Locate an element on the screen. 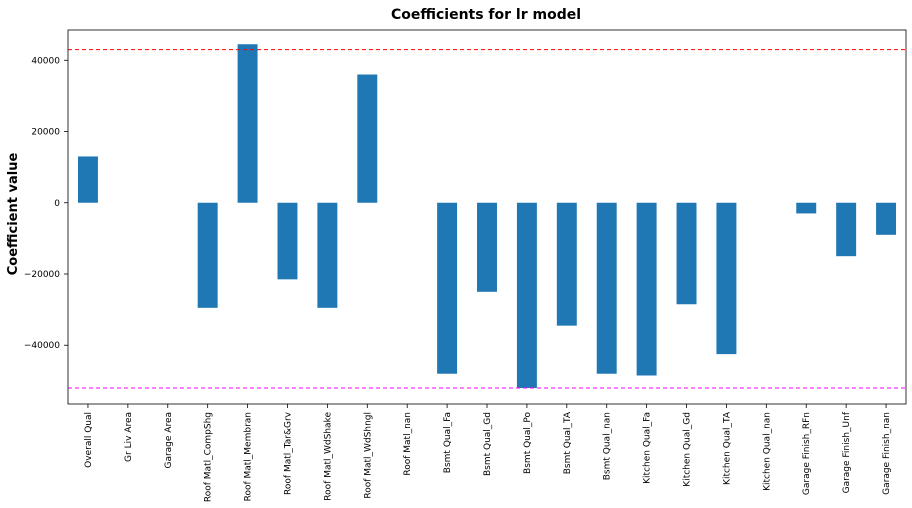 The image size is (912, 508). x-tick-label-9: Bsmt Qual_Fa is located at coordinates (448, 442).